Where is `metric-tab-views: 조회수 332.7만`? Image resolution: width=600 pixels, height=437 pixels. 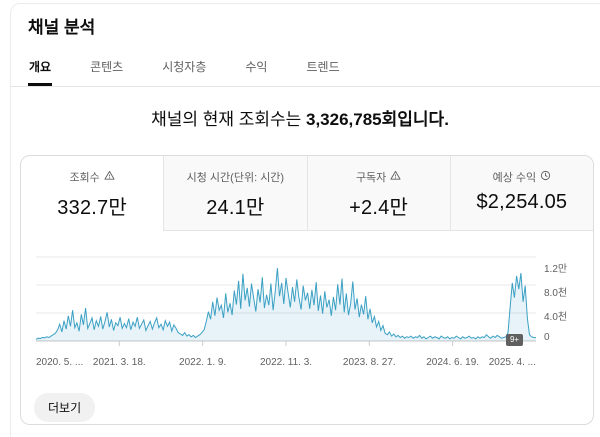
metric-tab-views: 조회수 332.7만 is located at coordinates (92, 193).